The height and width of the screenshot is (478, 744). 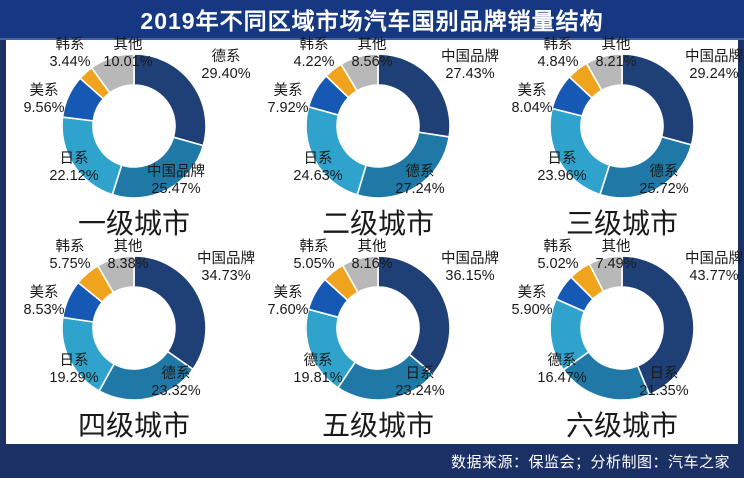 What do you see at coordinates (70, 264) in the screenshot?
I see `slice-value: 5.75%` at bounding box center [70, 264].